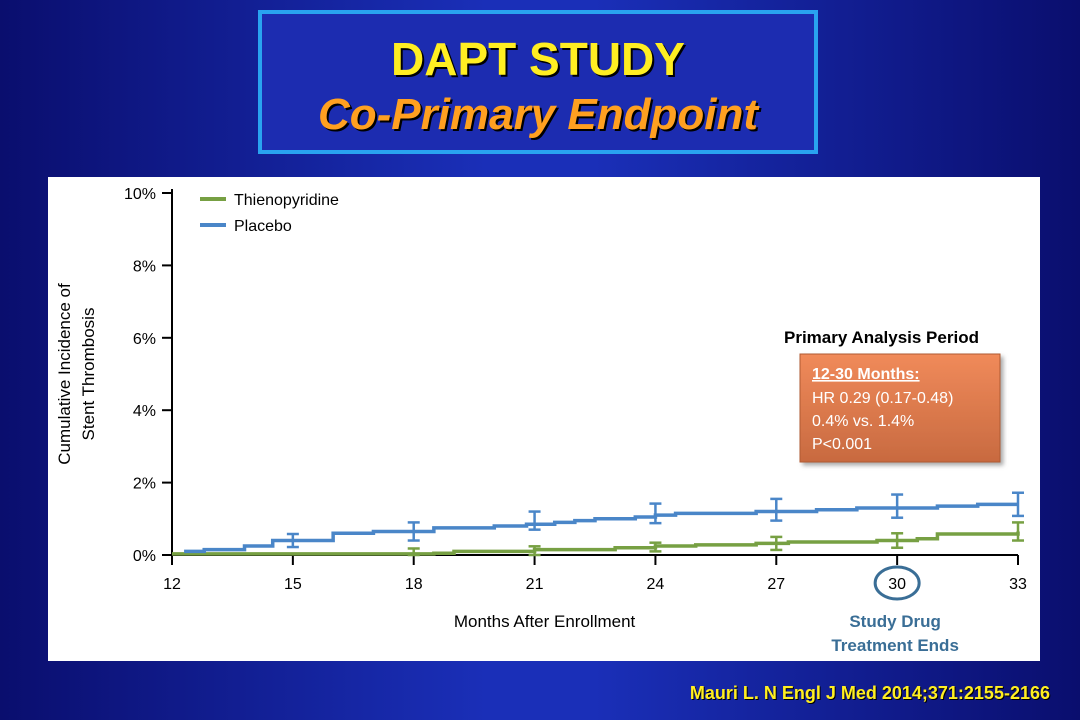 The image size is (1080, 720). I want to click on y-axis-label: Stent Thrombosis, so click(88, 374).